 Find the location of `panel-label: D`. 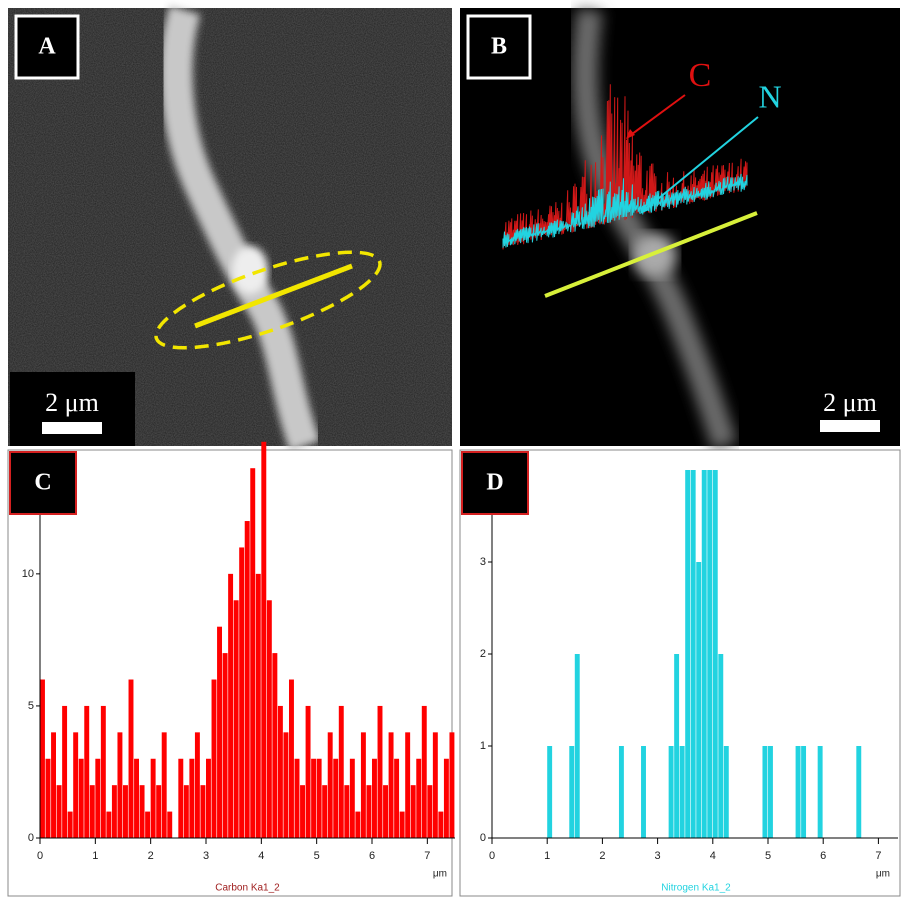

panel-label: D is located at coordinates (494, 483).